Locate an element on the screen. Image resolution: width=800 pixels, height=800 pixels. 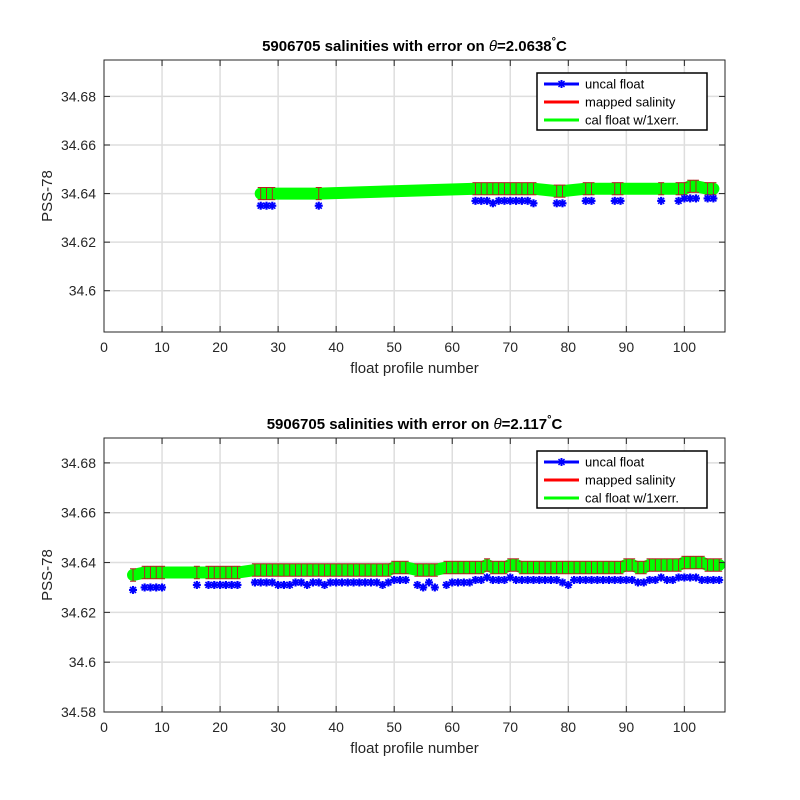
cal-float-segment is located at coordinates (397, 191).